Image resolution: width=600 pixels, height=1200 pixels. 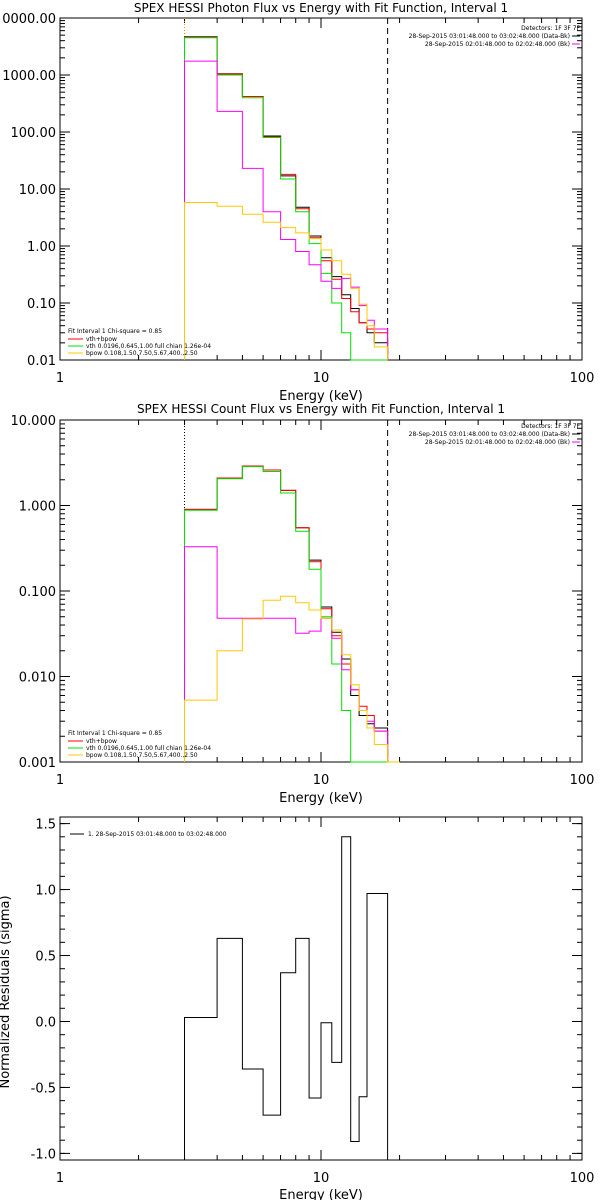 I want to click on panel2-legend-detectors: Detectors: 1F 3F 7F, so click(x=550, y=426).